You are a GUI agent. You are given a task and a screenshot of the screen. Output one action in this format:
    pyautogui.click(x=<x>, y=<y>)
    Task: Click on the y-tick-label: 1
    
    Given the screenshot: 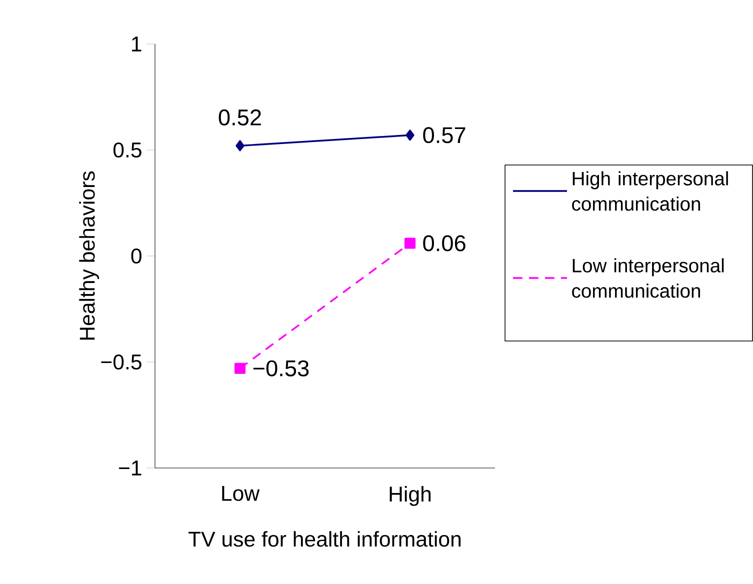 What is the action you would take?
    pyautogui.click(x=137, y=44)
    